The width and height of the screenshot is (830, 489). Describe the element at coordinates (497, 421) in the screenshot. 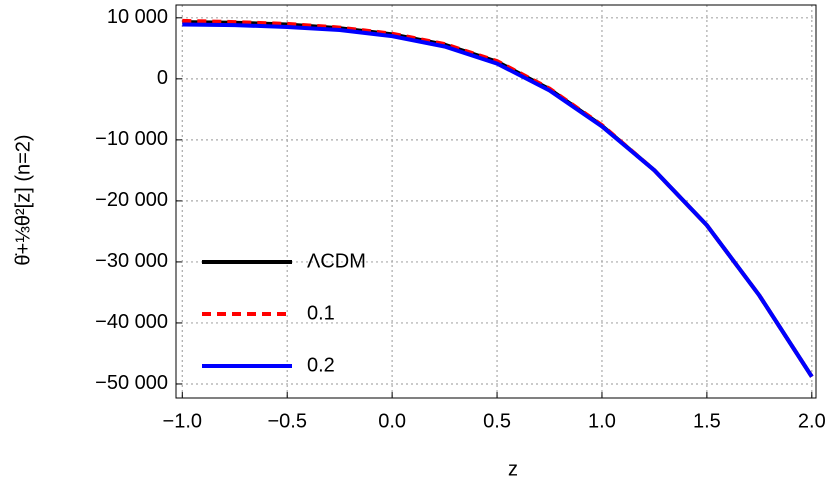

I see `x-tick-label: 0.5` at that location.